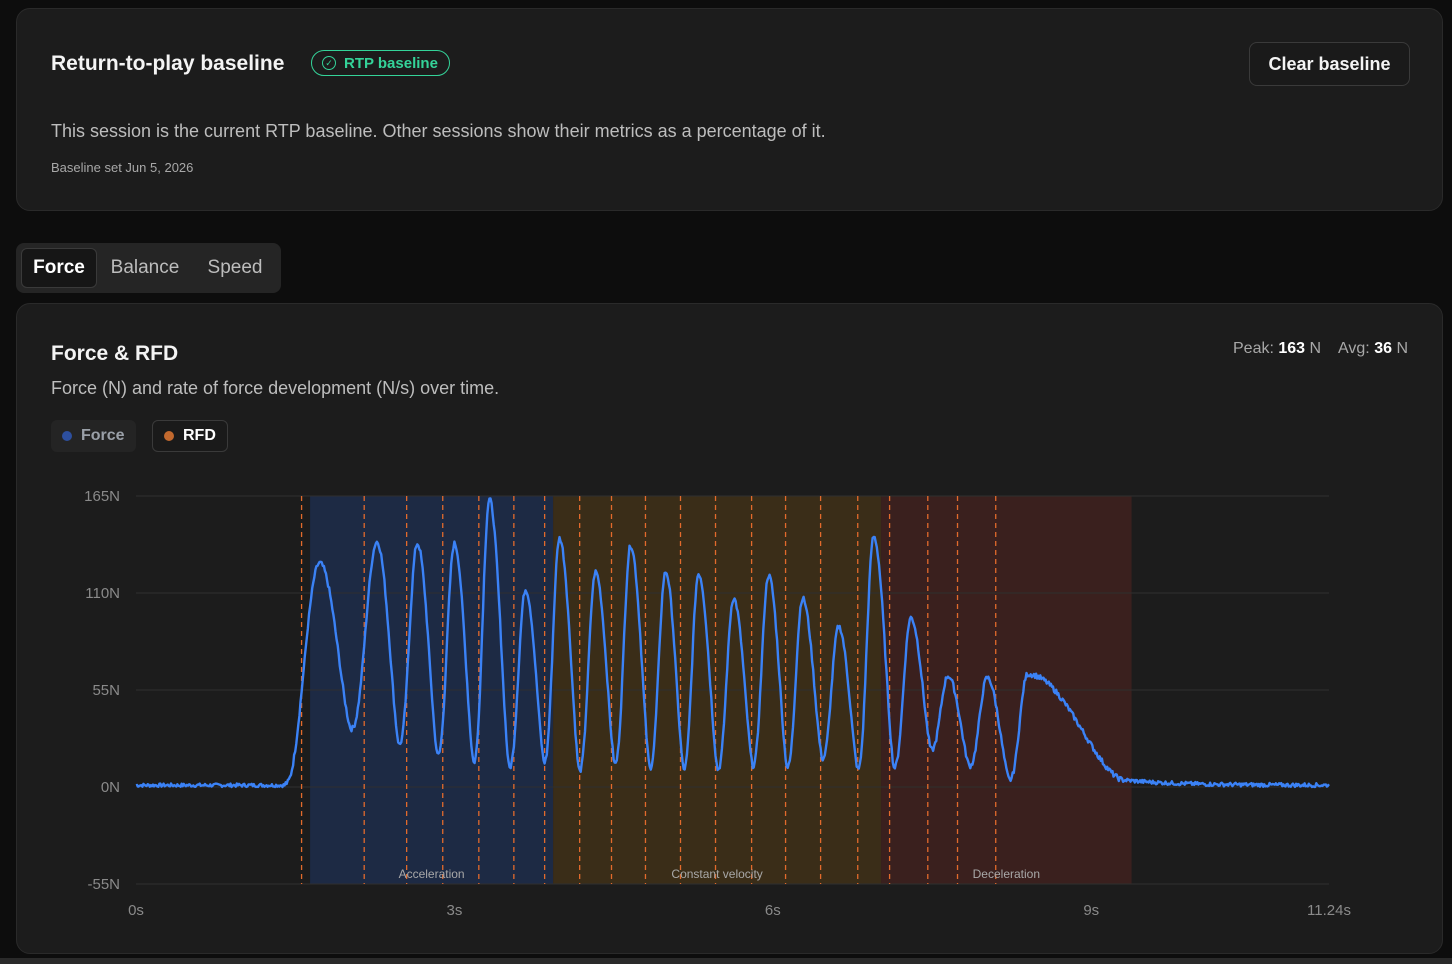  Describe the element at coordinates (726, 961) in the screenshot. I see `horizontal-scrollbar` at that location.